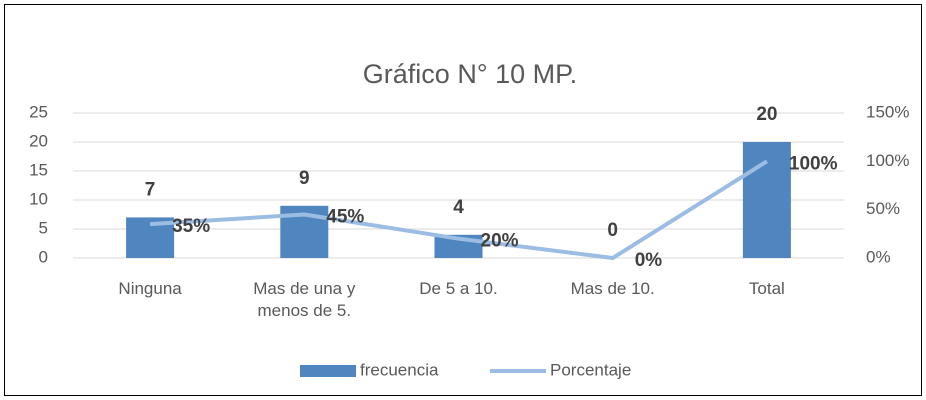 This screenshot has width=926, height=400. Describe the element at coordinates (191, 226) in the screenshot. I see `line-value-label: 35%` at that location.